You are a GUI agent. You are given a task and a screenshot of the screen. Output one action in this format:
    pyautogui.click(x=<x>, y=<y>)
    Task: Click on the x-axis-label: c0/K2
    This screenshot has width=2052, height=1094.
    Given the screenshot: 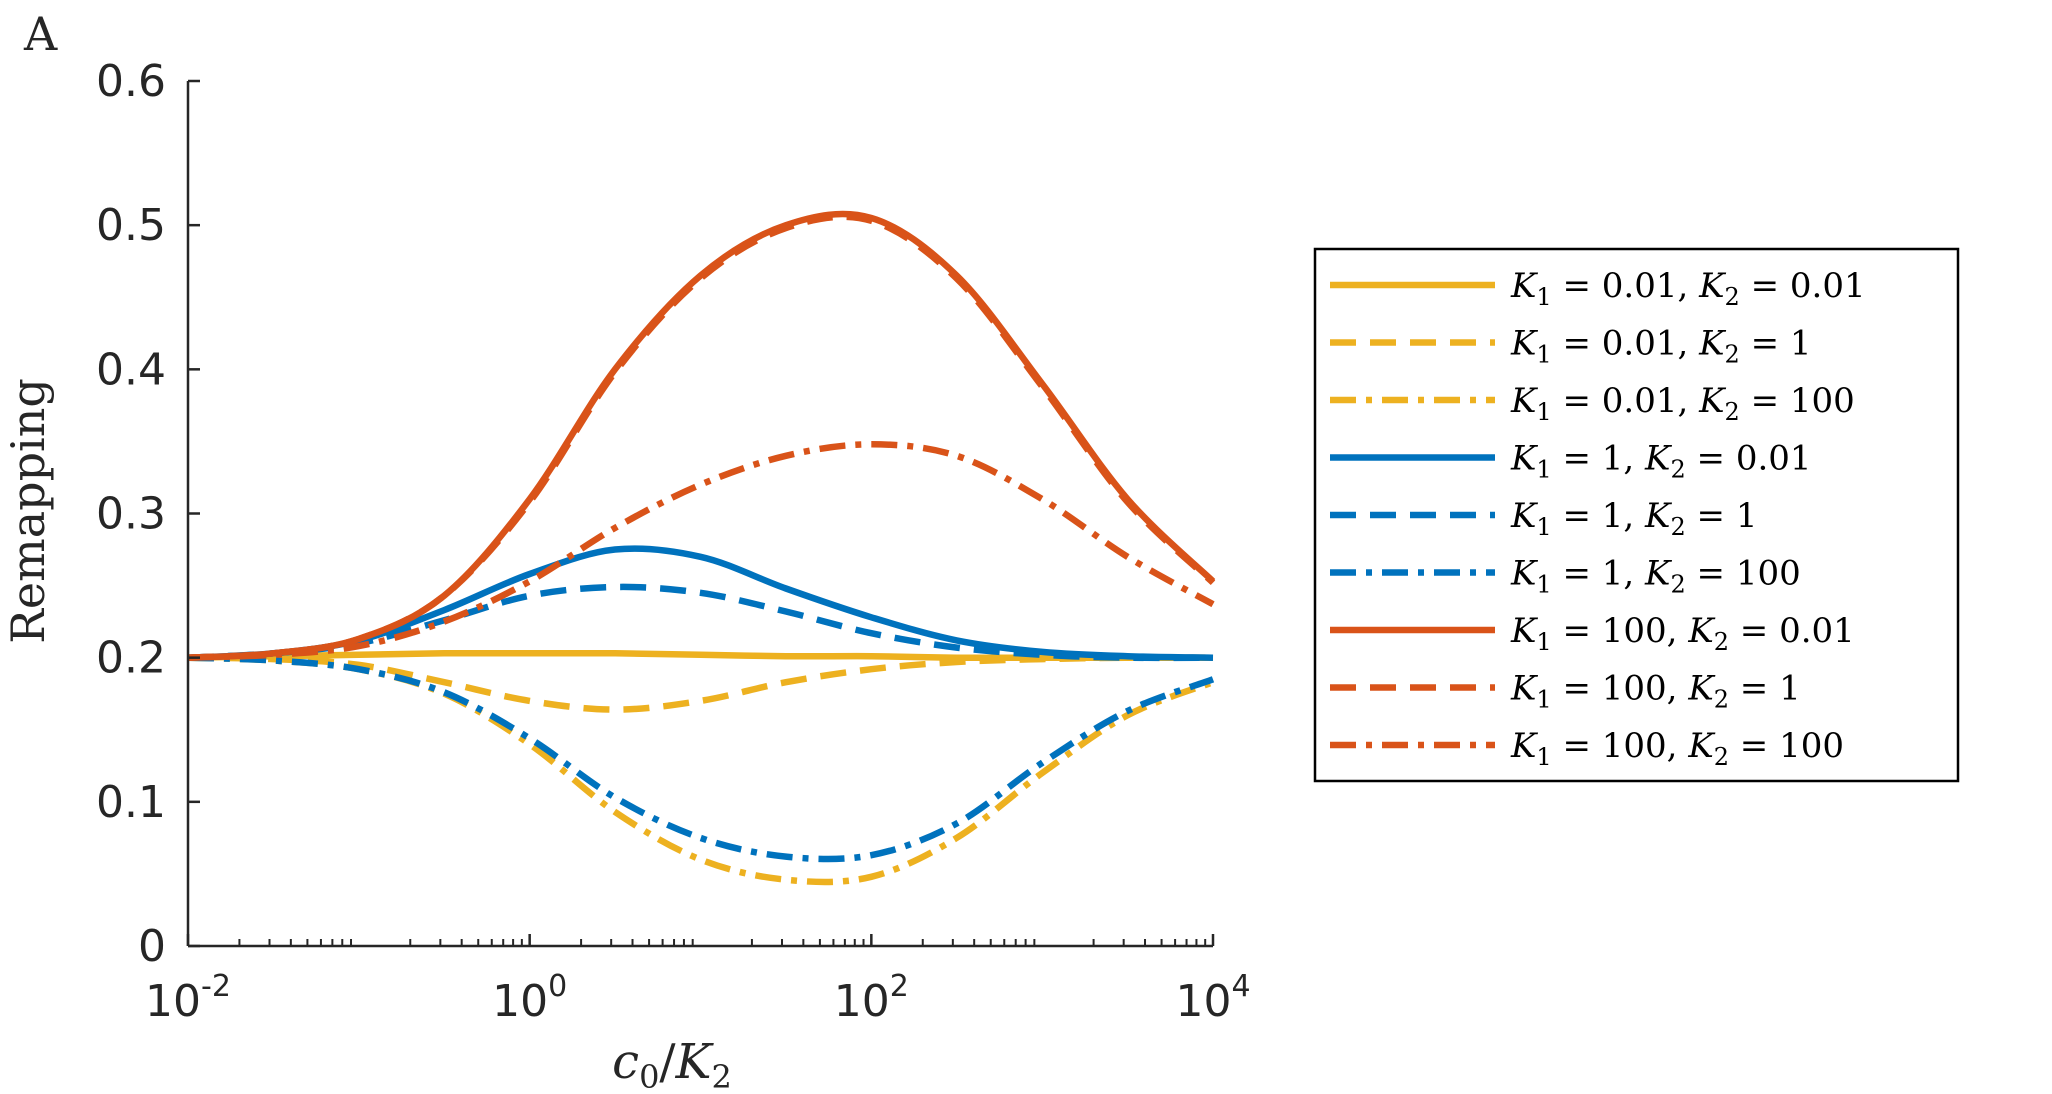 What is the action you would take?
    pyautogui.click(x=672, y=1064)
    